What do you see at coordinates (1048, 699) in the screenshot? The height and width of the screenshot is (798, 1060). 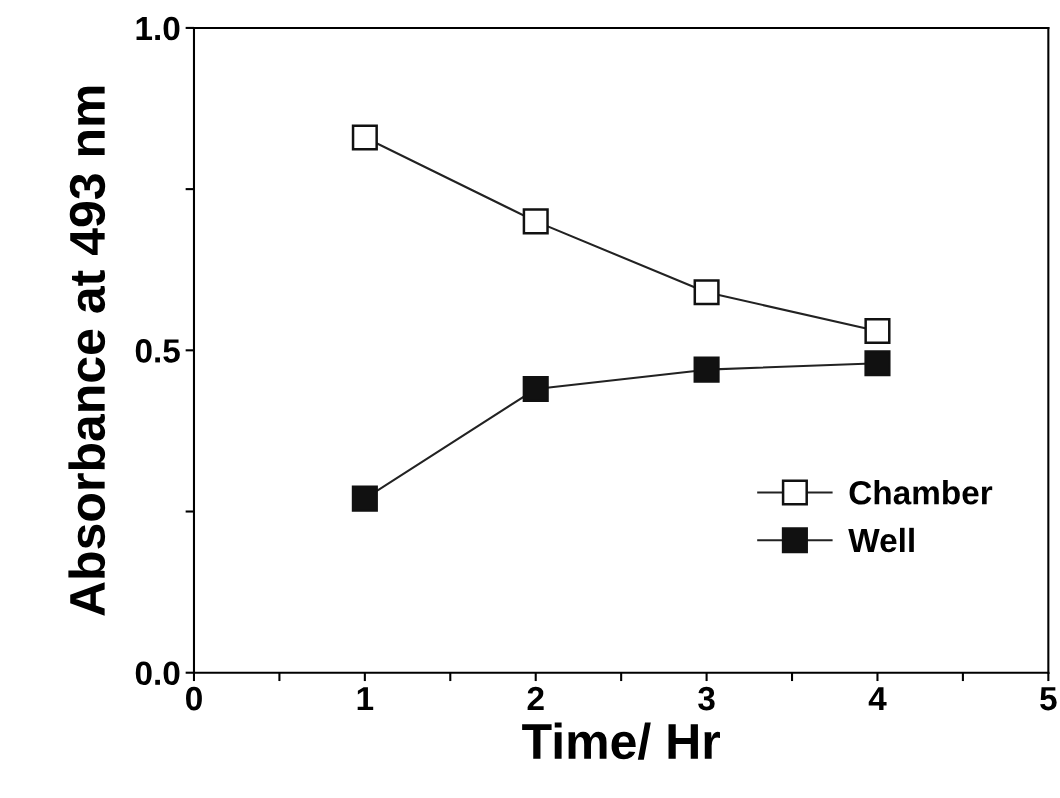 I see `x-tick-label: 5` at bounding box center [1048, 699].